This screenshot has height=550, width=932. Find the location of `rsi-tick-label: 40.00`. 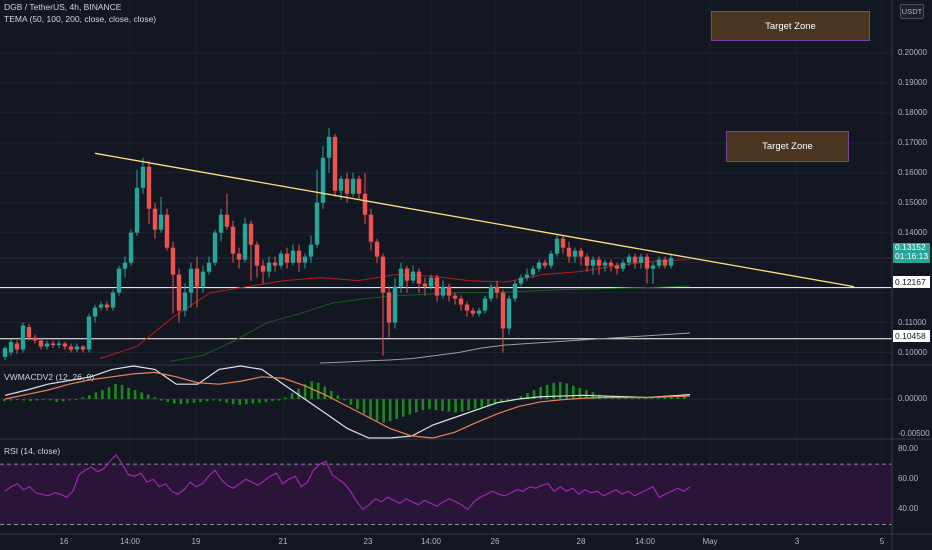

rsi-tick-label: 40.00 is located at coordinates (908, 509).